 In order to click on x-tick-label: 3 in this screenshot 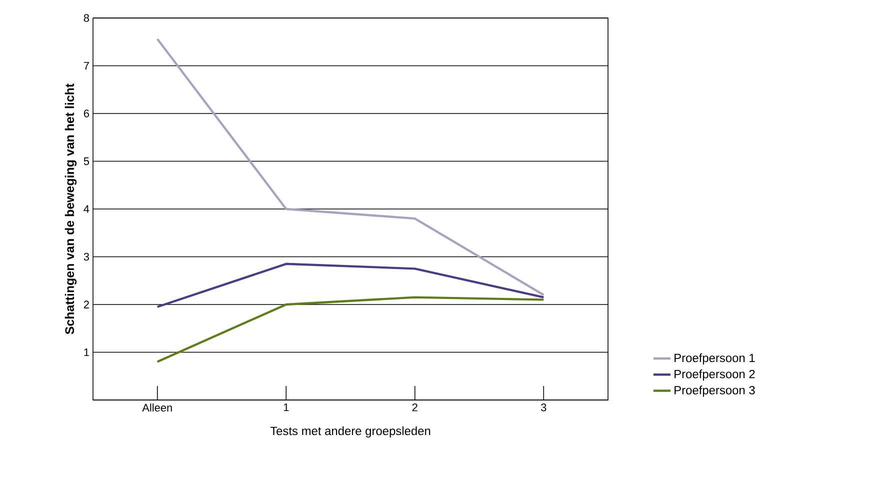, I will do `click(543, 408)`.